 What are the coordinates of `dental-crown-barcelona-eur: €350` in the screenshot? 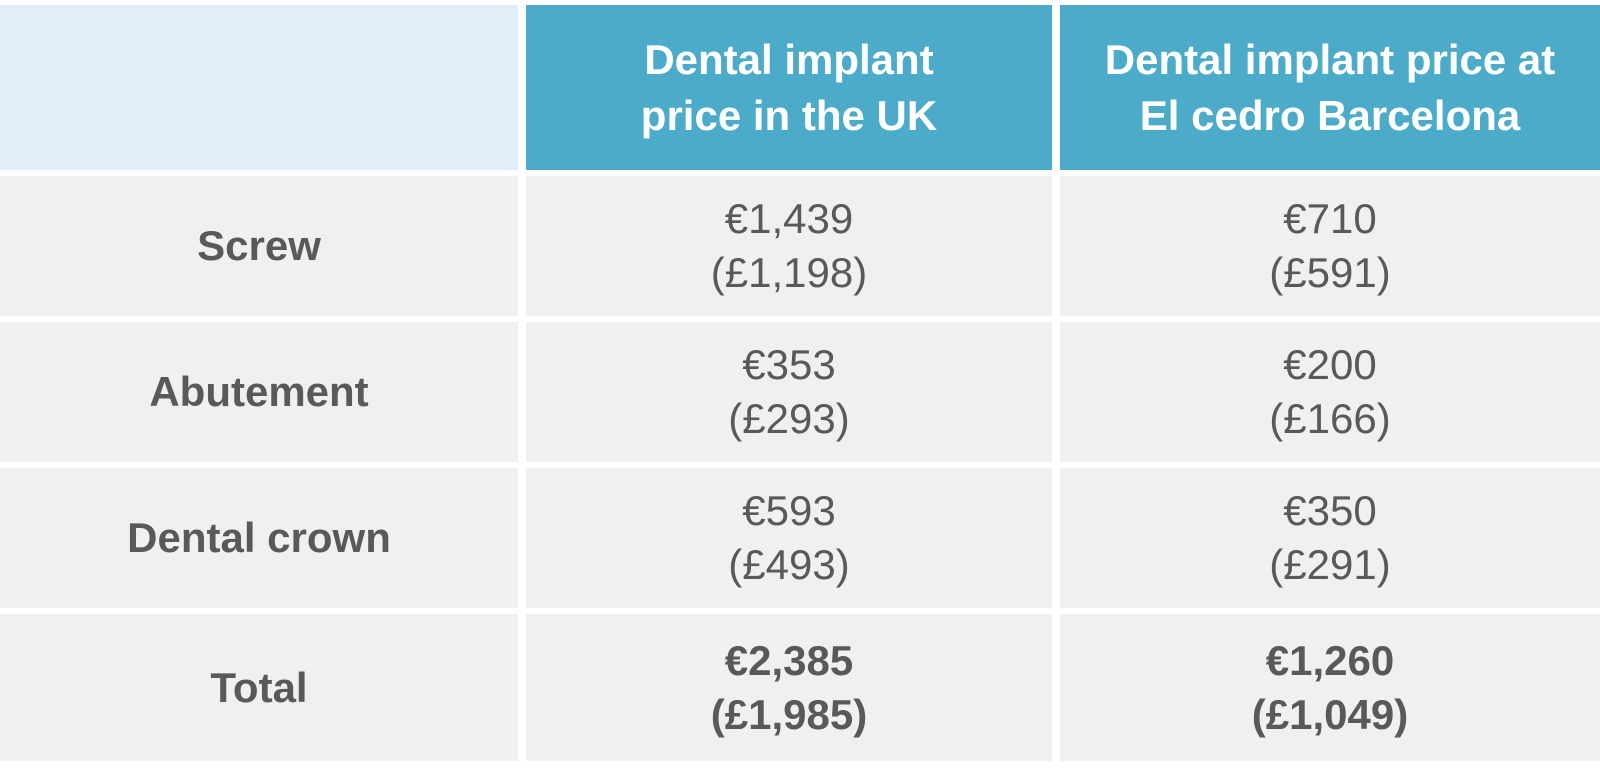 It's located at (1330, 511).